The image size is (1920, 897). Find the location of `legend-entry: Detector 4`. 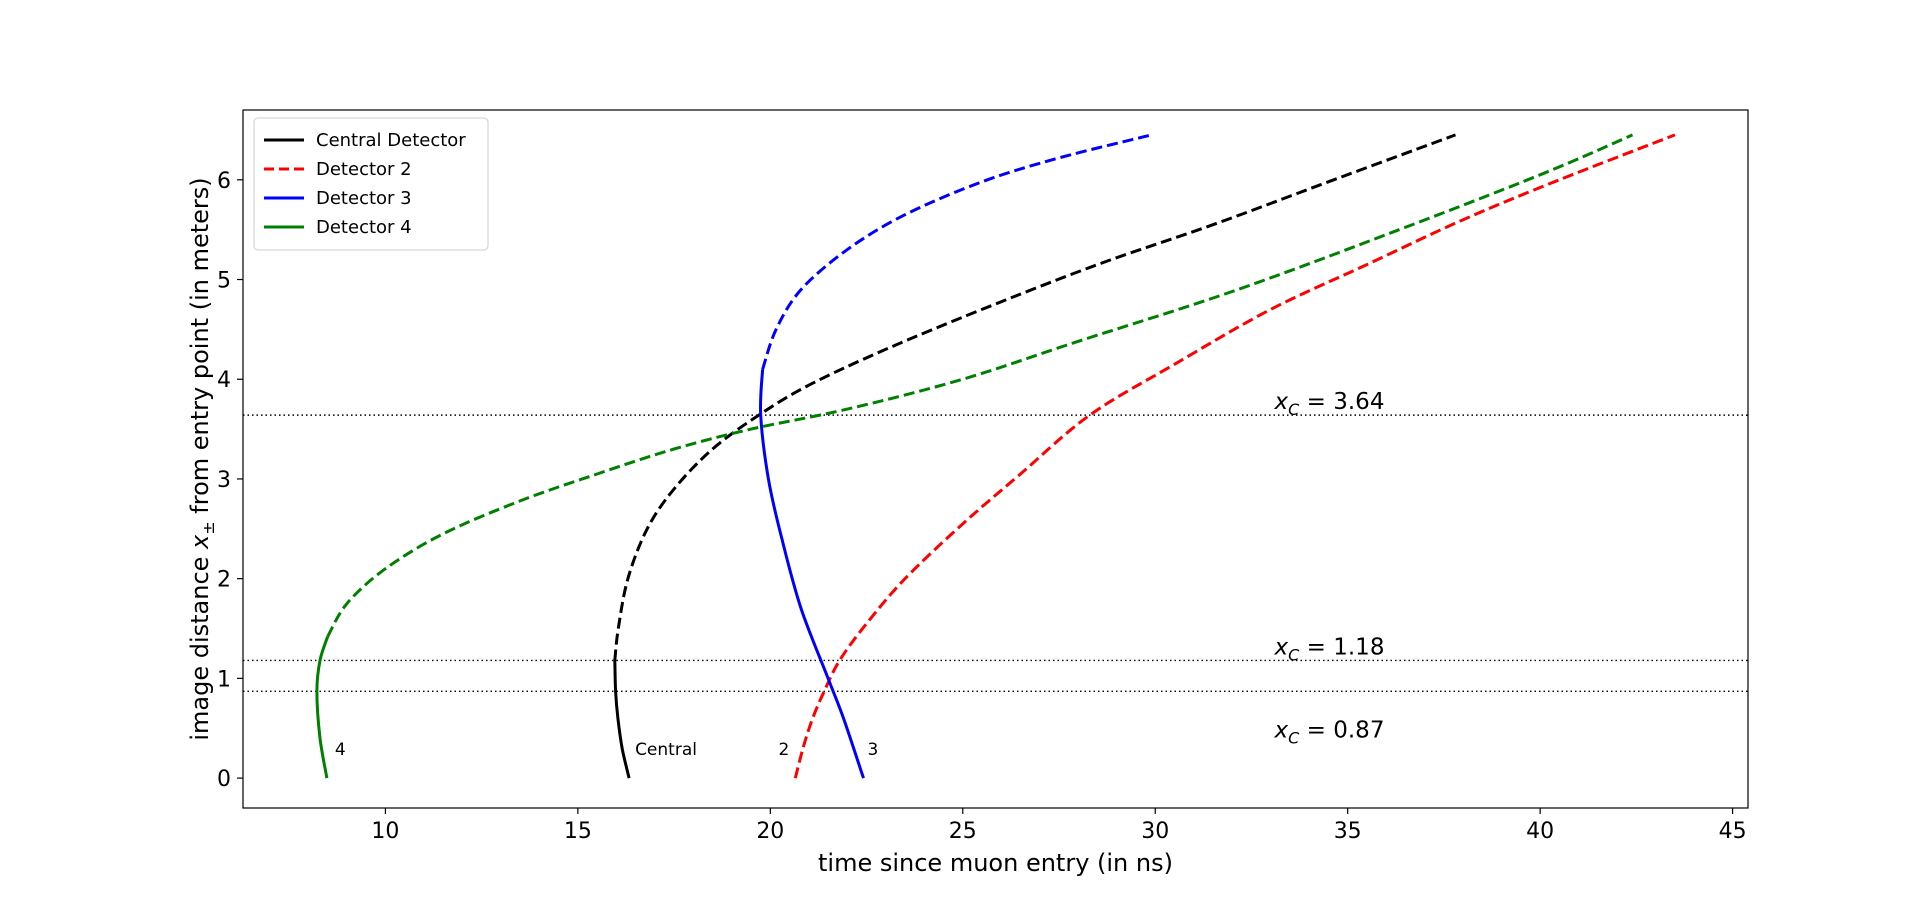

legend-entry: Detector 4 is located at coordinates (364, 227).